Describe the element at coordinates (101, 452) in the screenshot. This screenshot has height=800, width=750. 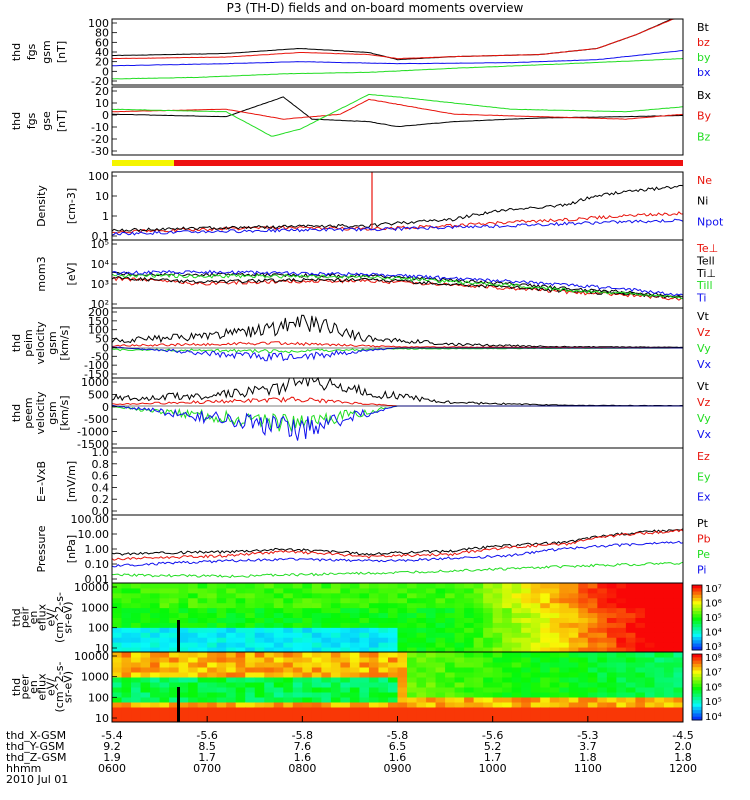
I see `y-tick-label: 1.0` at that location.